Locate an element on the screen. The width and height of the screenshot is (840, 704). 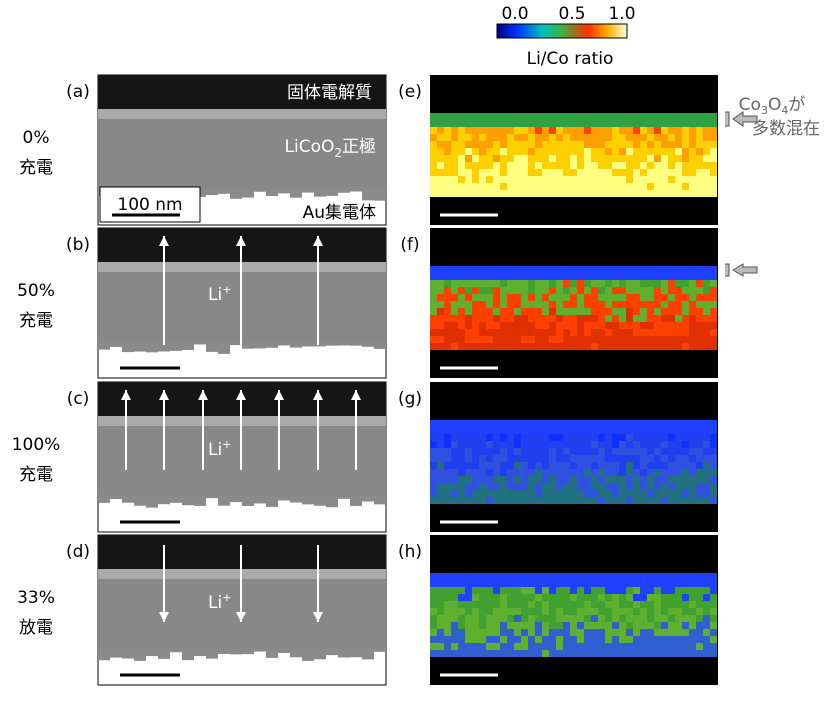
text: Li is located at coordinates (215, 295).